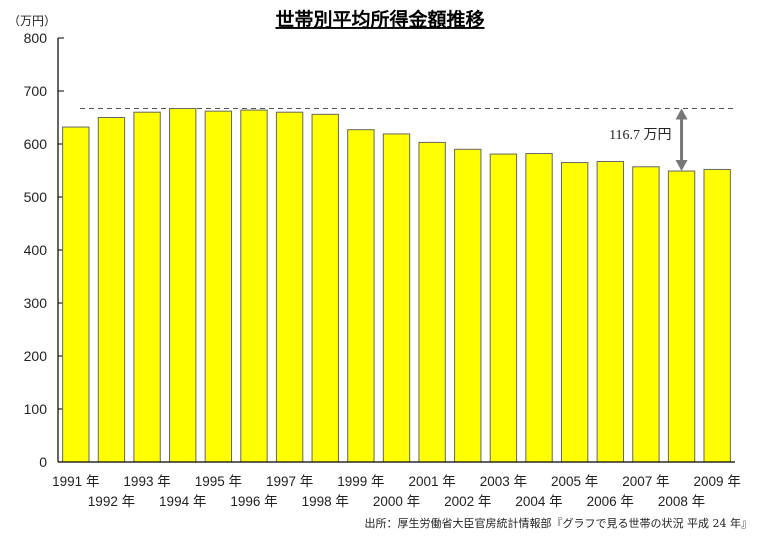  Describe the element at coordinates (253, 501) in the screenshot. I see `x-category-label: 1996 年` at that location.